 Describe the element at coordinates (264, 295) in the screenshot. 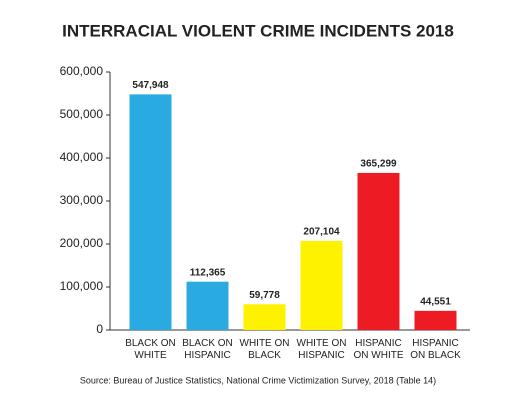

I see `value-label: 59,778` at that location.